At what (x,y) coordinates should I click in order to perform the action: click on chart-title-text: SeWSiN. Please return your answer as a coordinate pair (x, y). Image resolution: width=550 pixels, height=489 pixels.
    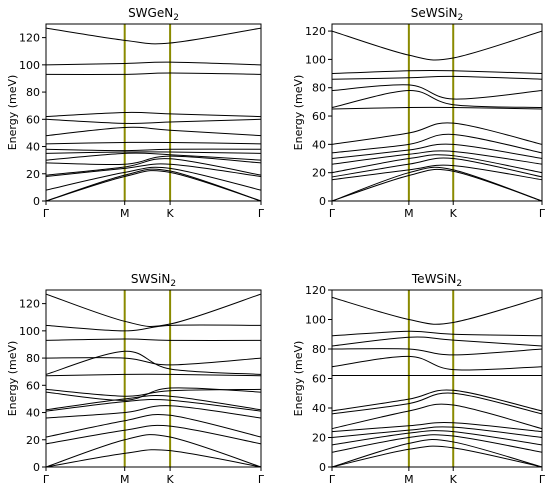
    Looking at the image, I should click on (434, 13).